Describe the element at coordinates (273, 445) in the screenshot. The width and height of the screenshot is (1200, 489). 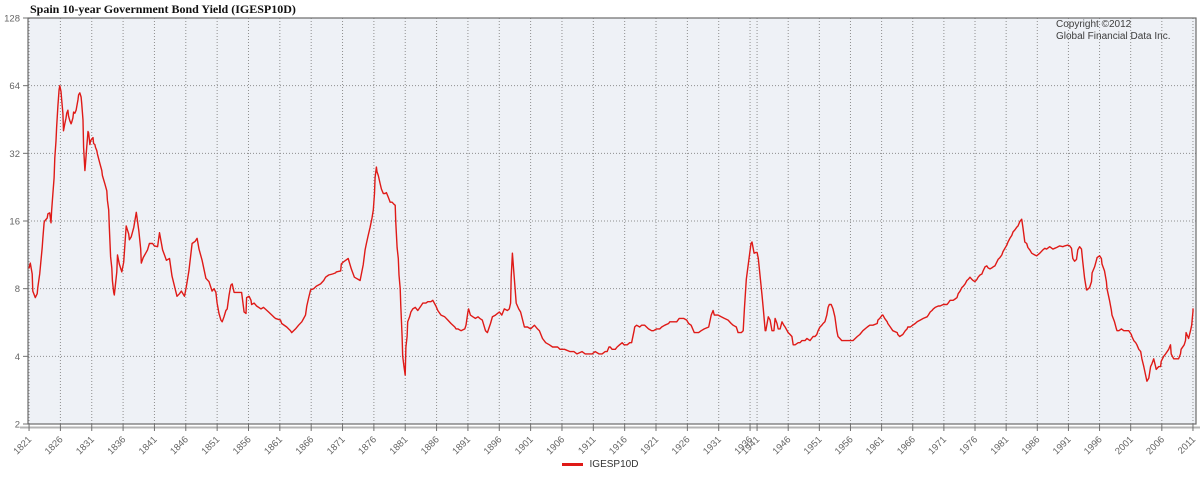
I see `x-tick-label: 1861` at that location.